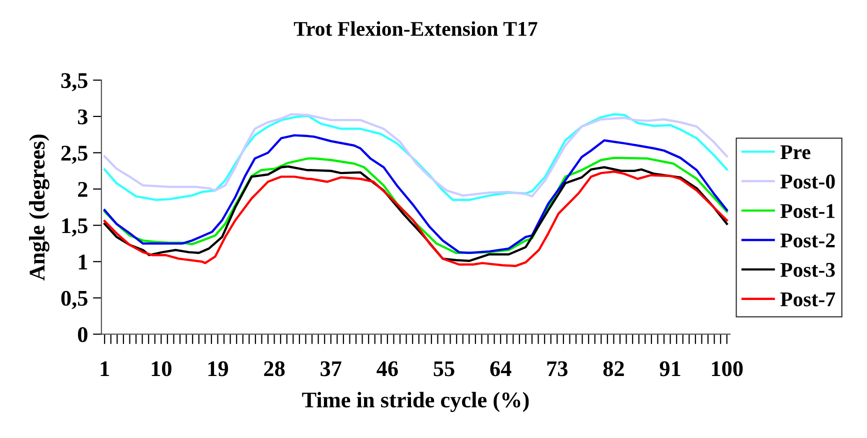 The height and width of the screenshot is (438, 867). Describe the element at coordinates (218, 368) in the screenshot. I see `x-tick-label: 19` at that location.